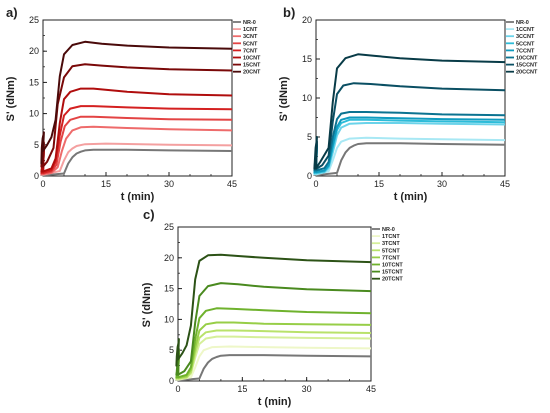 This screenshot has height=413, width=550. Describe the element at coordinates (250, 37) in the screenshot. I see `legend-label: 3CNT` at that location.